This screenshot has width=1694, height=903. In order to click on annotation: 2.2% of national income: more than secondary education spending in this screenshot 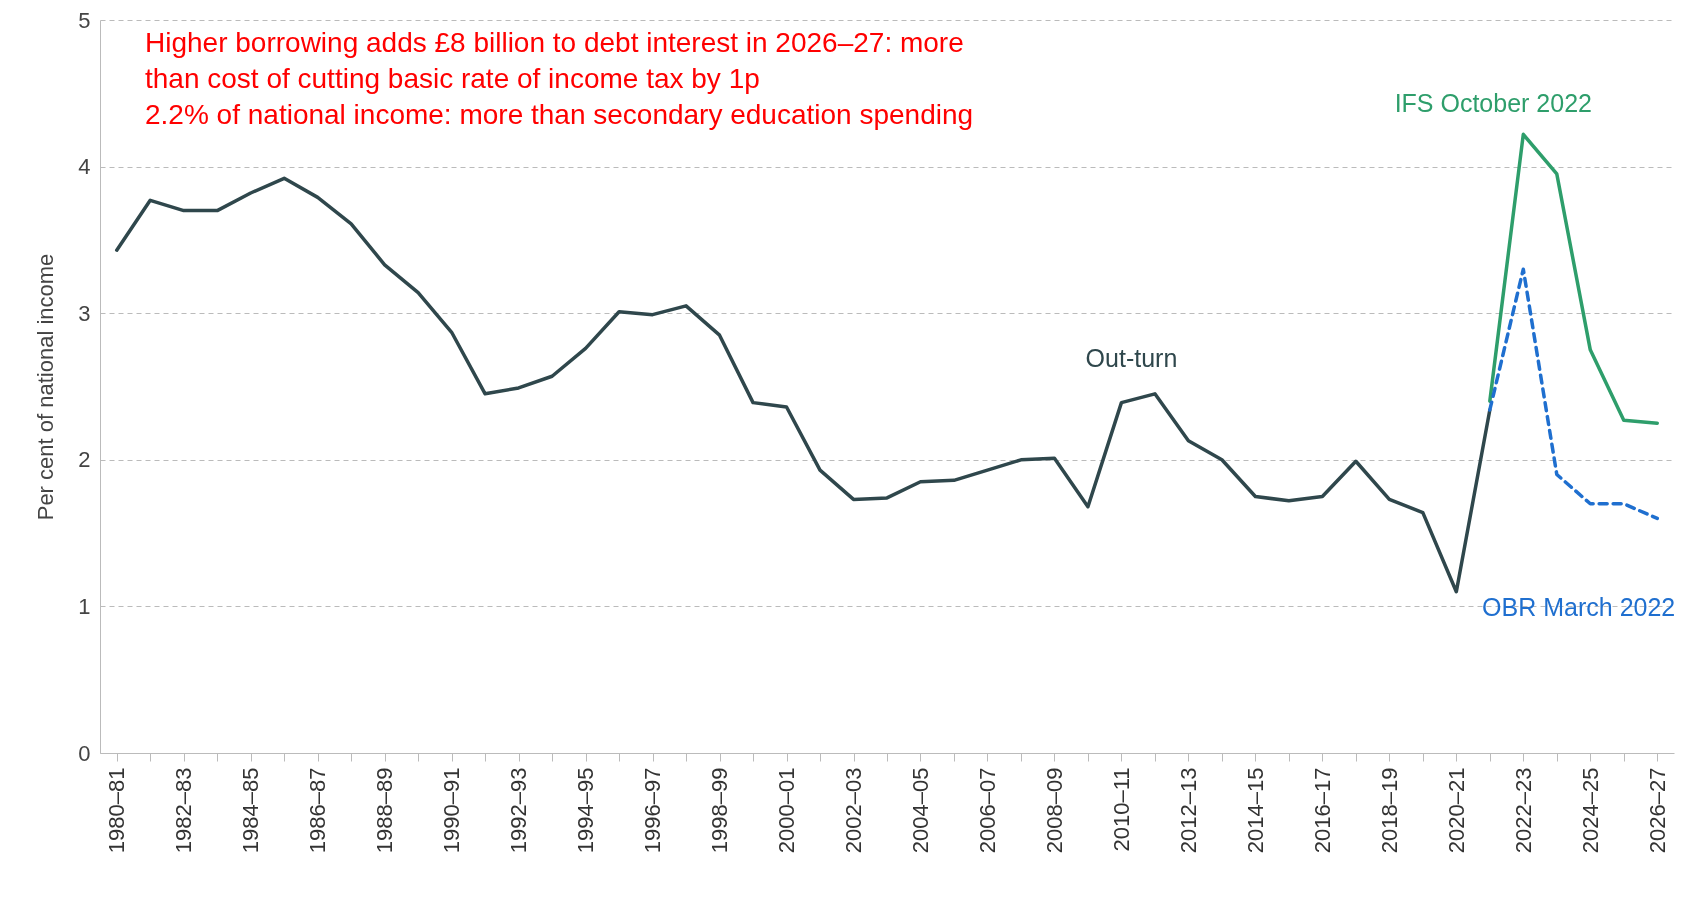, I will do `click(559, 114)`.